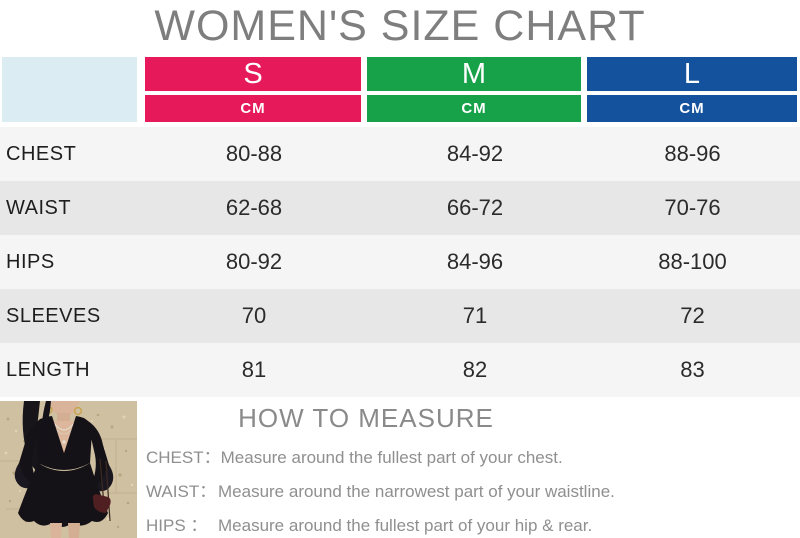  What do you see at coordinates (692, 207) in the screenshot?
I see `cell-value: 70-76` at bounding box center [692, 207].